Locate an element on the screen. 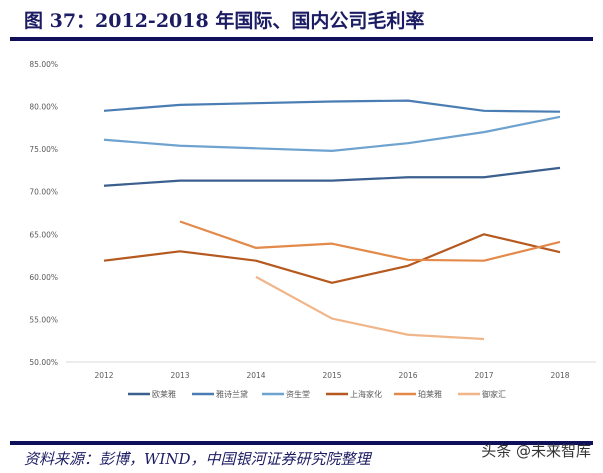 The width and height of the screenshot is (603, 473). x-tick-label: 2014 is located at coordinates (255, 375).